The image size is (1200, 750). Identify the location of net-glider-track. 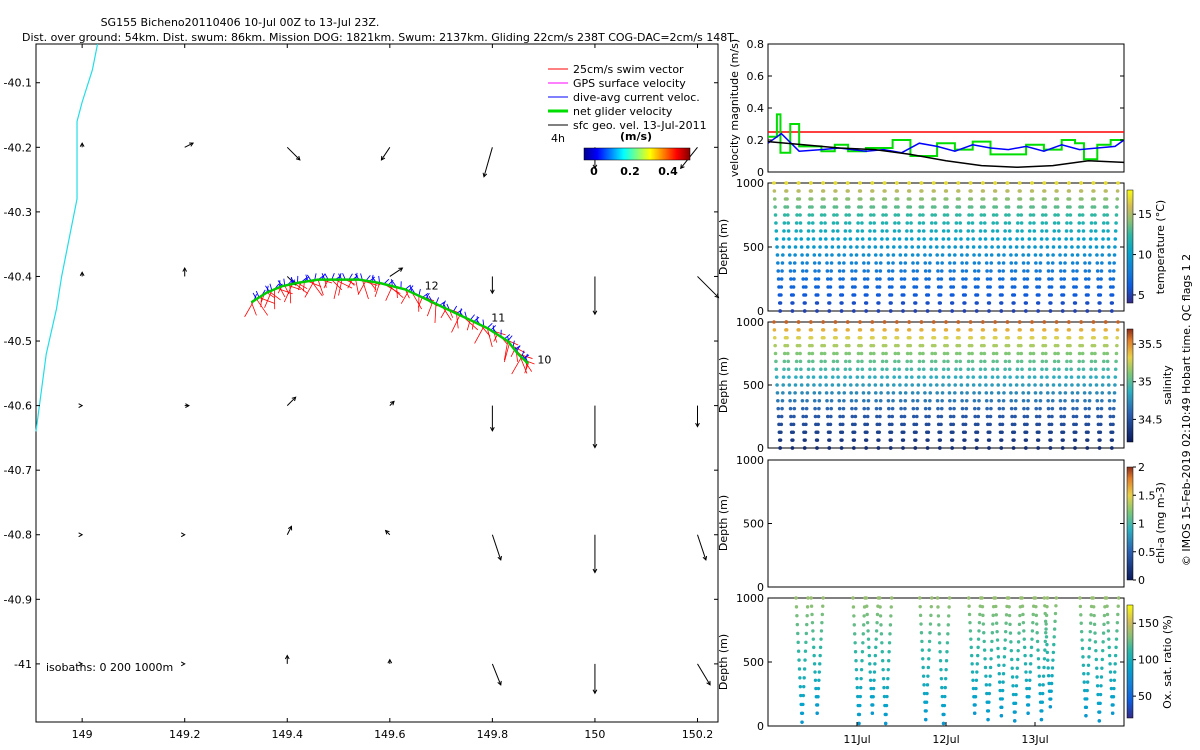
(390, 321).